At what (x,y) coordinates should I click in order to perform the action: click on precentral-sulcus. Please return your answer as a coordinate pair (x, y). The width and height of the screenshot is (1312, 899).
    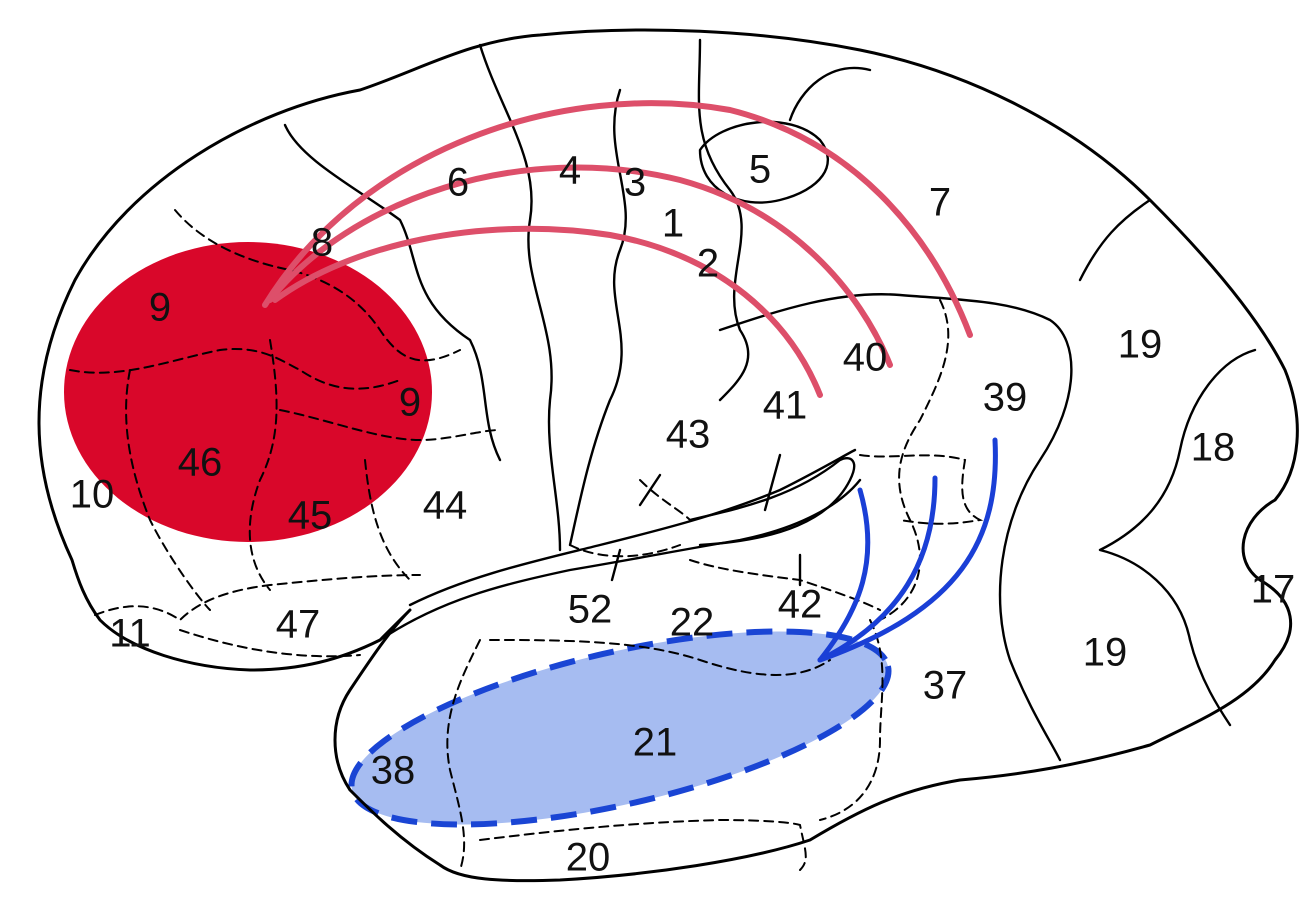
    Looking at the image, I should click on (520, 297).